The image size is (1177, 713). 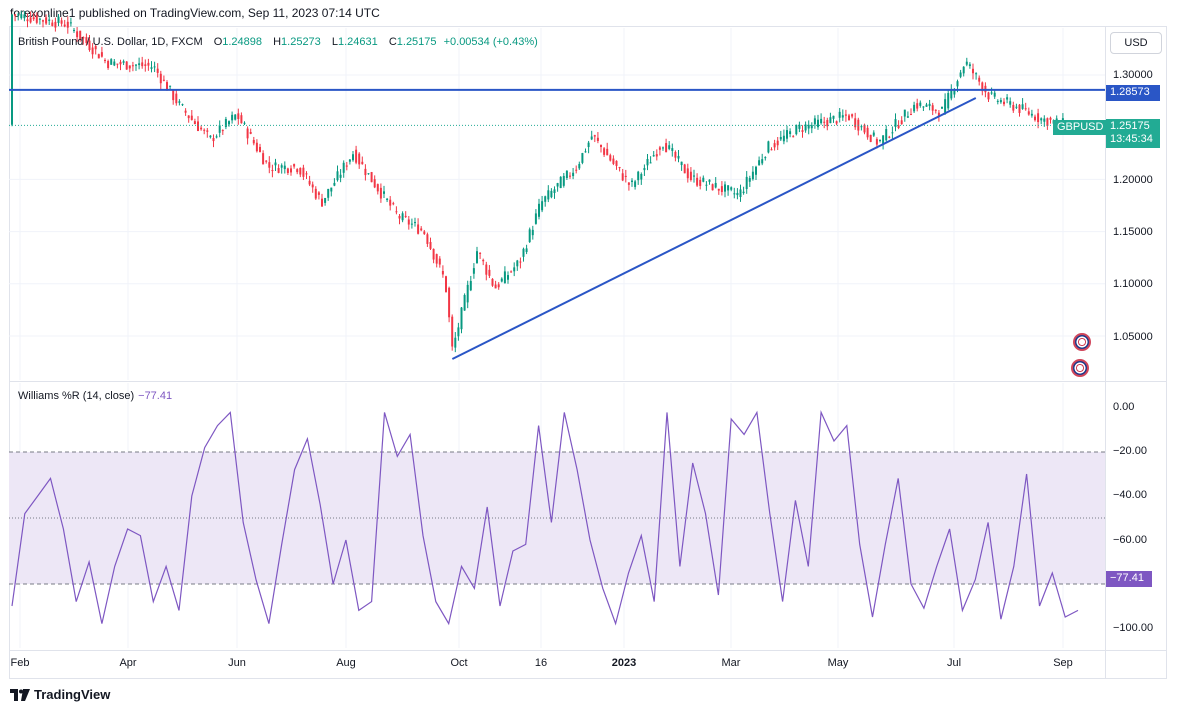 What do you see at coordinates (110, 42) in the screenshot?
I see `symbol-title: British Pound / U.S. Dollar, 1D, FXCM` at bounding box center [110, 42].